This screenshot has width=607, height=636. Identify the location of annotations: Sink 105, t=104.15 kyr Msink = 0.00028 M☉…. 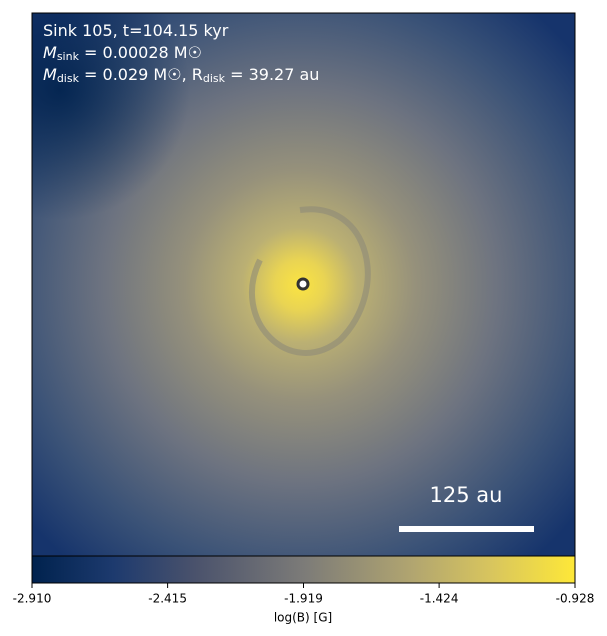
(181, 53).